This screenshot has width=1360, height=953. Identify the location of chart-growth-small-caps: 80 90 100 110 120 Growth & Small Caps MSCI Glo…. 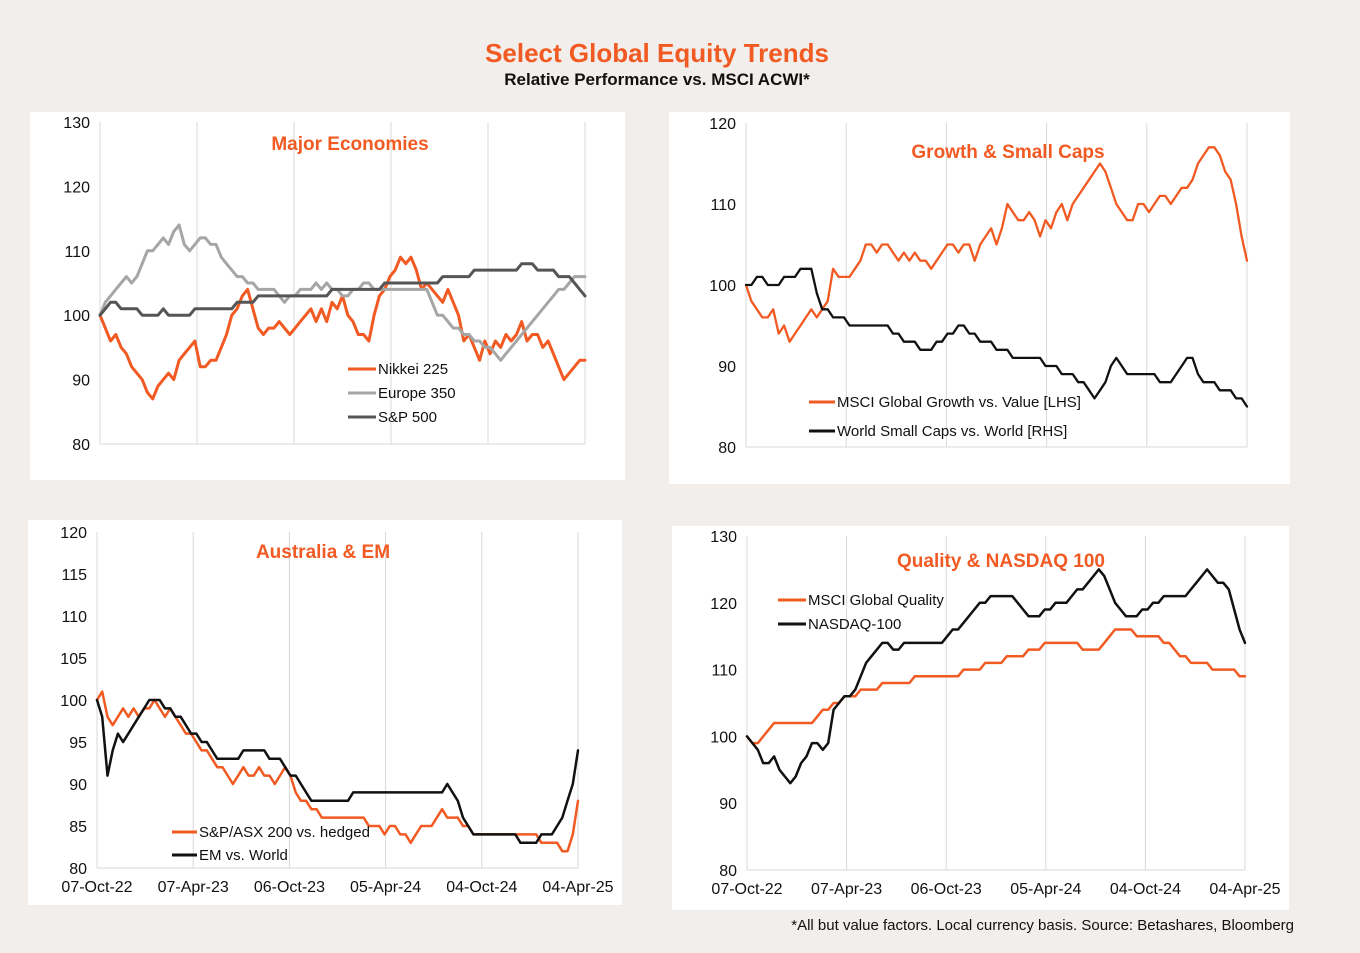
(979, 286).